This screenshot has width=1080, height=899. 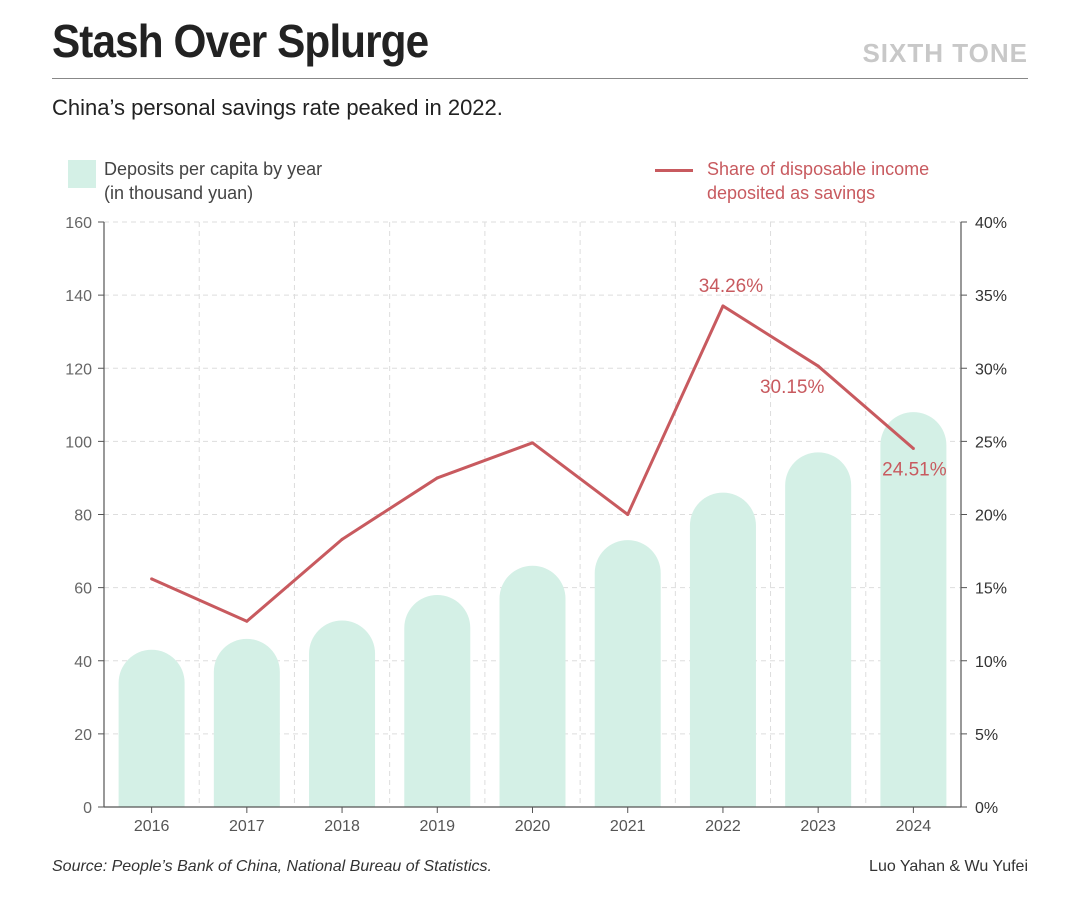 I want to click on left-tick-label: 0, so click(x=87, y=808).